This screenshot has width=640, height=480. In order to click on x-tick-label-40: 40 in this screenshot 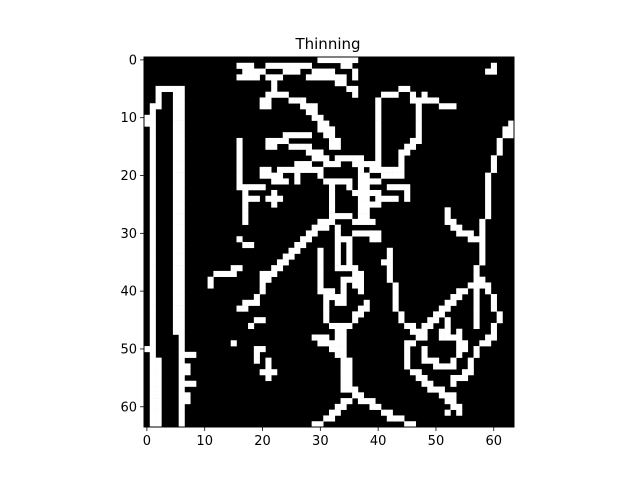, I will do `click(378, 441)`.